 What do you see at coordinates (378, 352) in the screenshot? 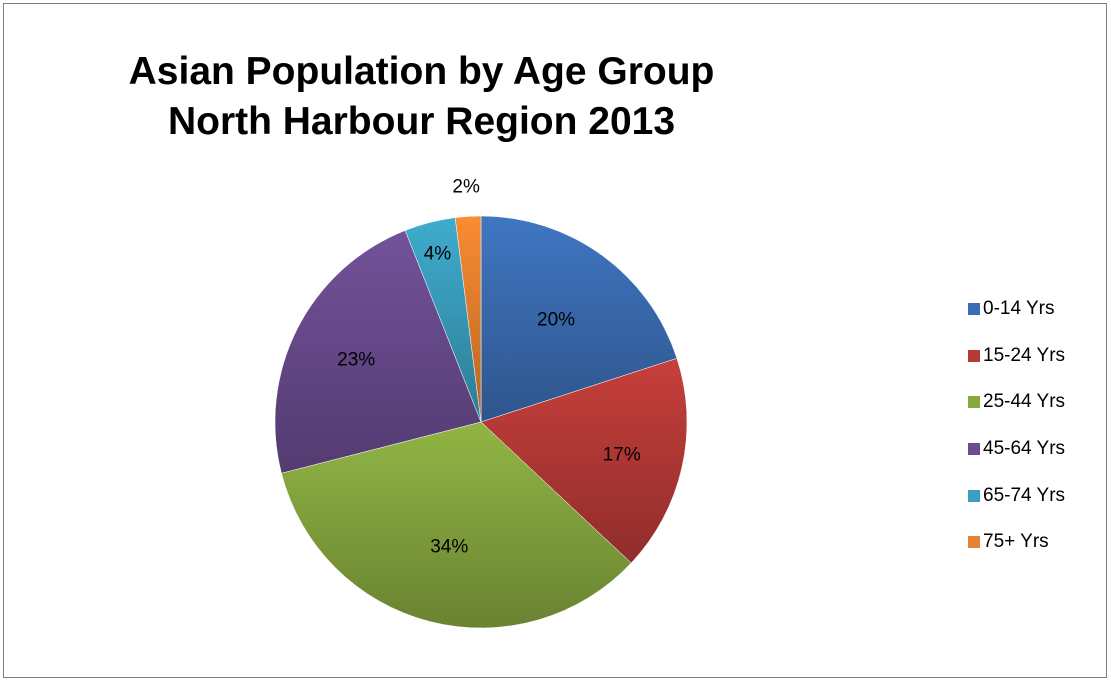
I see `pie-slice-45-64-yrs` at bounding box center [378, 352].